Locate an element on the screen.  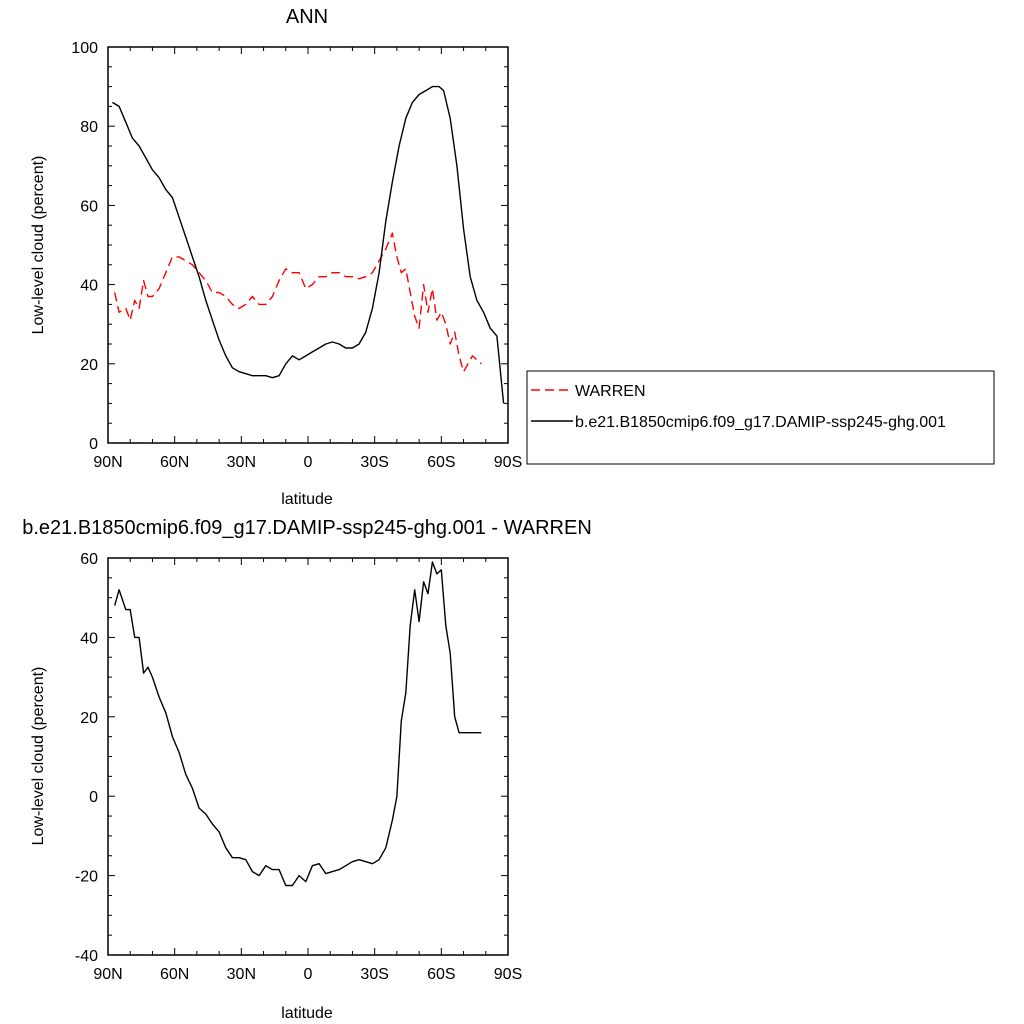
top-y-tick-label: 60 is located at coordinates (89, 206).